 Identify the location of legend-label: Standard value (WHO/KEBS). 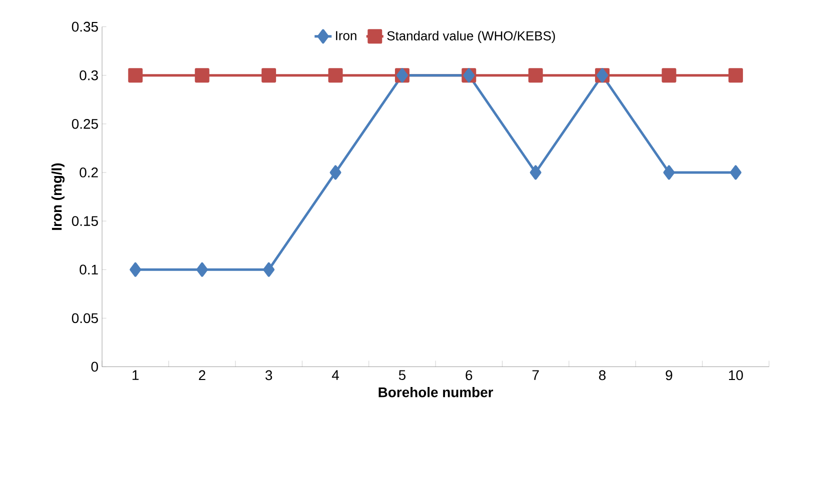
(471, 37).